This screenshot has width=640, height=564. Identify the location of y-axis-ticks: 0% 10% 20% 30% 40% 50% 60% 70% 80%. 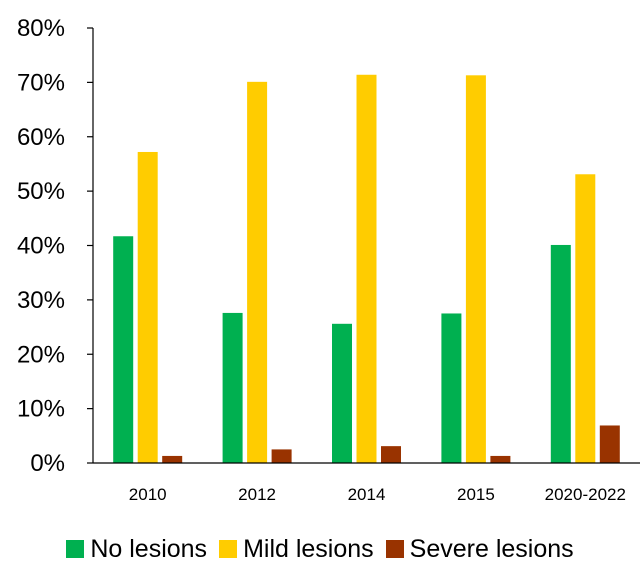
(55, 246).